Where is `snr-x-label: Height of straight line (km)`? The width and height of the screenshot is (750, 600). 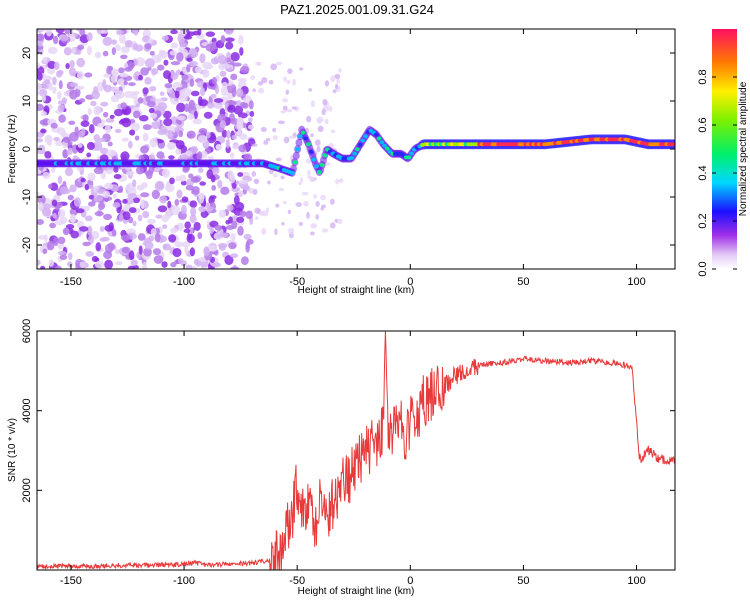 snr-x-label: Height of straight line (km) is located at coordinates (356, 591).